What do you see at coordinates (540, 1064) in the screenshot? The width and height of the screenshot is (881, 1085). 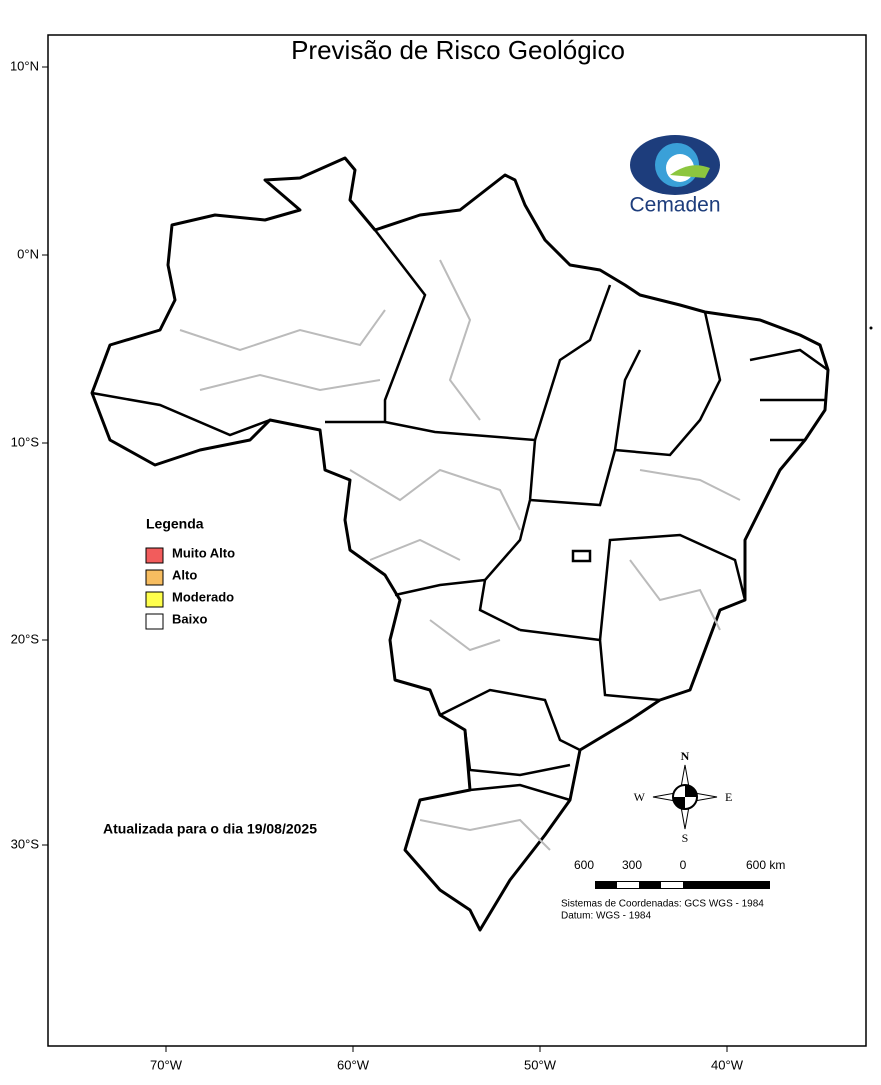 I see `lon-tick-label: 50°W` at bounding box center [540, 1064].